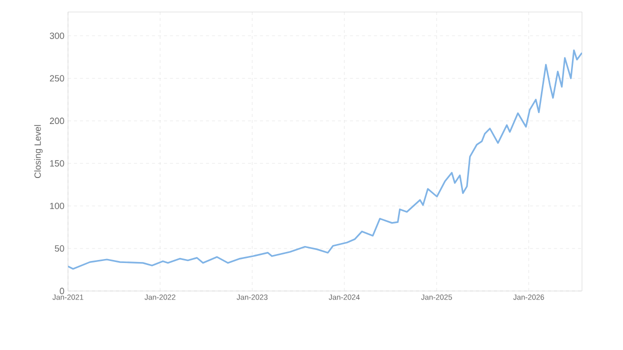 This screenshot has width=623, height=350. Describe the element at coordinates (57, 78) in the screenshot. I see `y-tick-label: 250` at that location.